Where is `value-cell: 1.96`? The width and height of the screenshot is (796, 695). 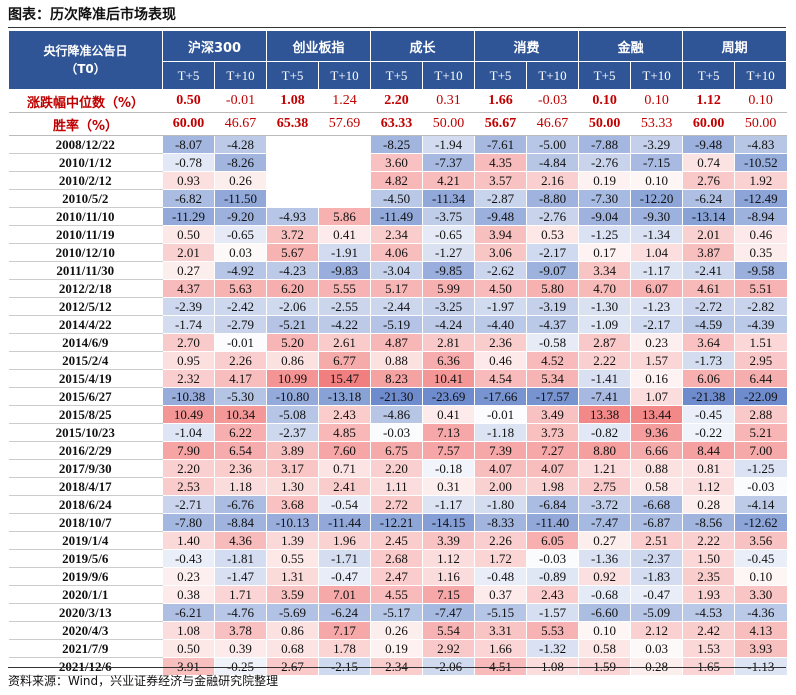 value-cell: 1.96 is located at coordinates (344, 540).